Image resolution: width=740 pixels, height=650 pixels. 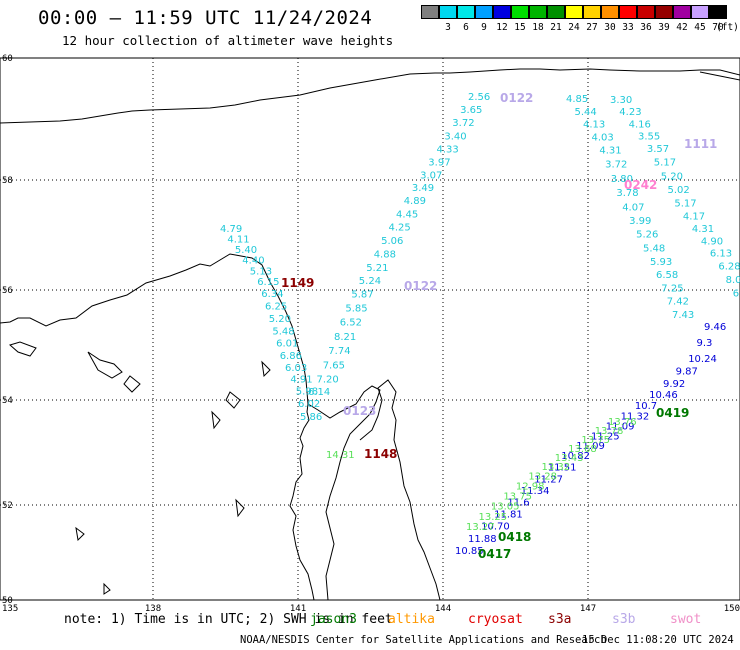 I want to click on wave-height-value: 2.56, so click(x=479, y=97).